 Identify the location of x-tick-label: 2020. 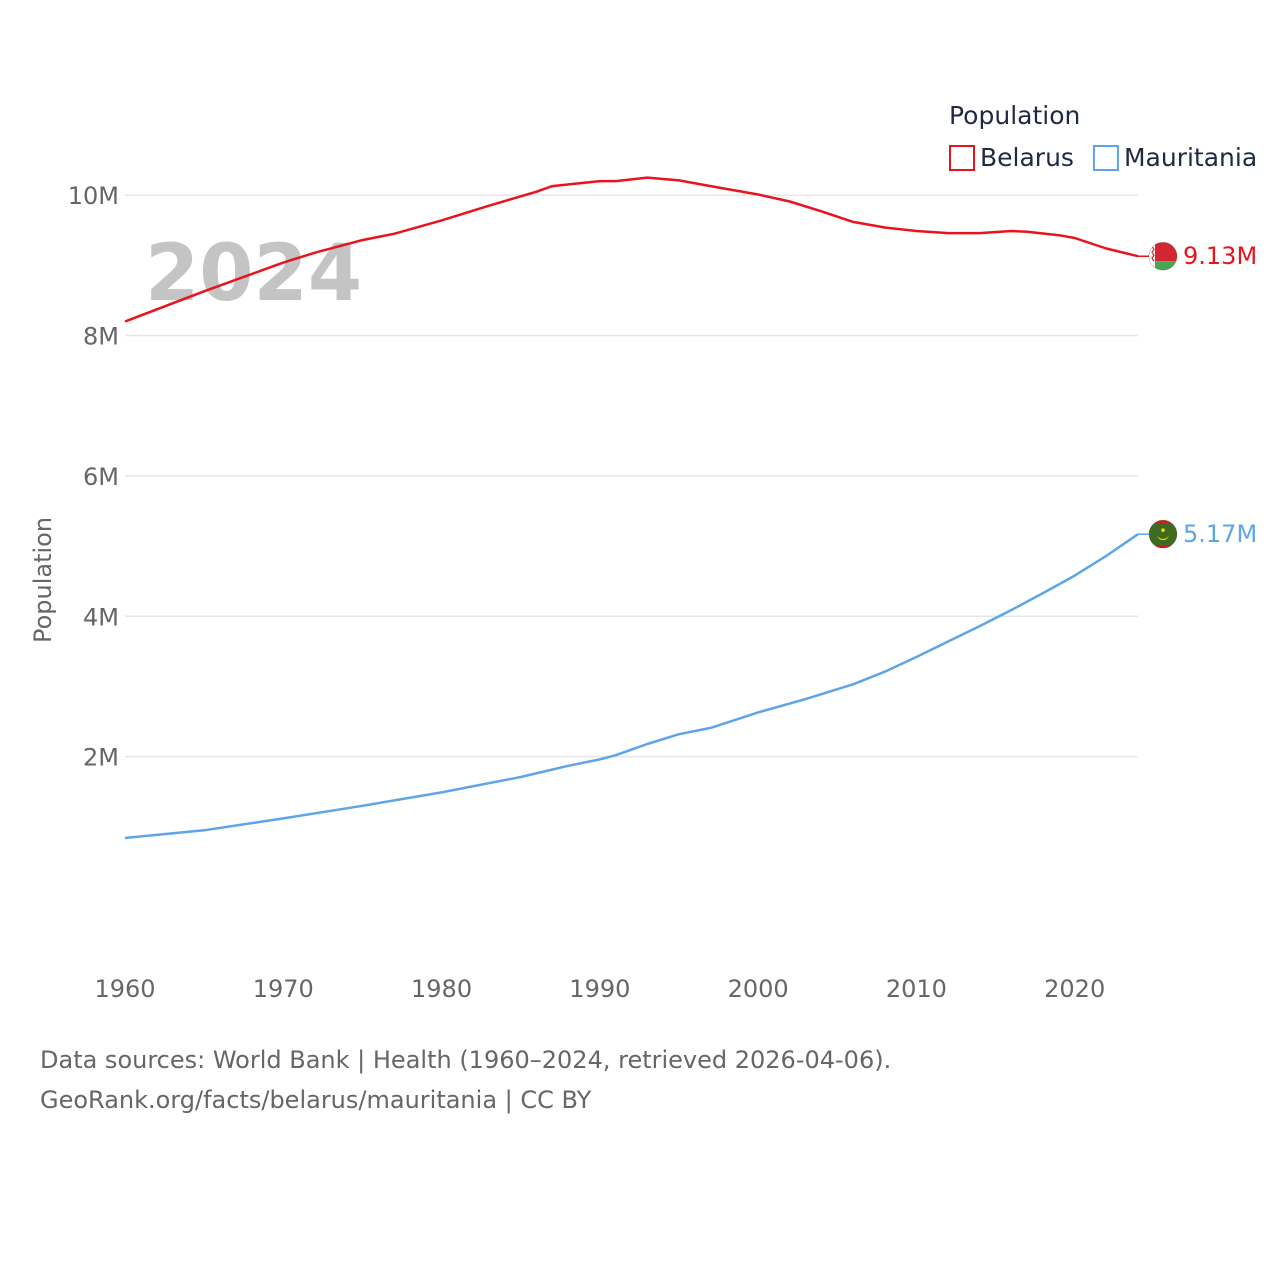
(1074, 989).